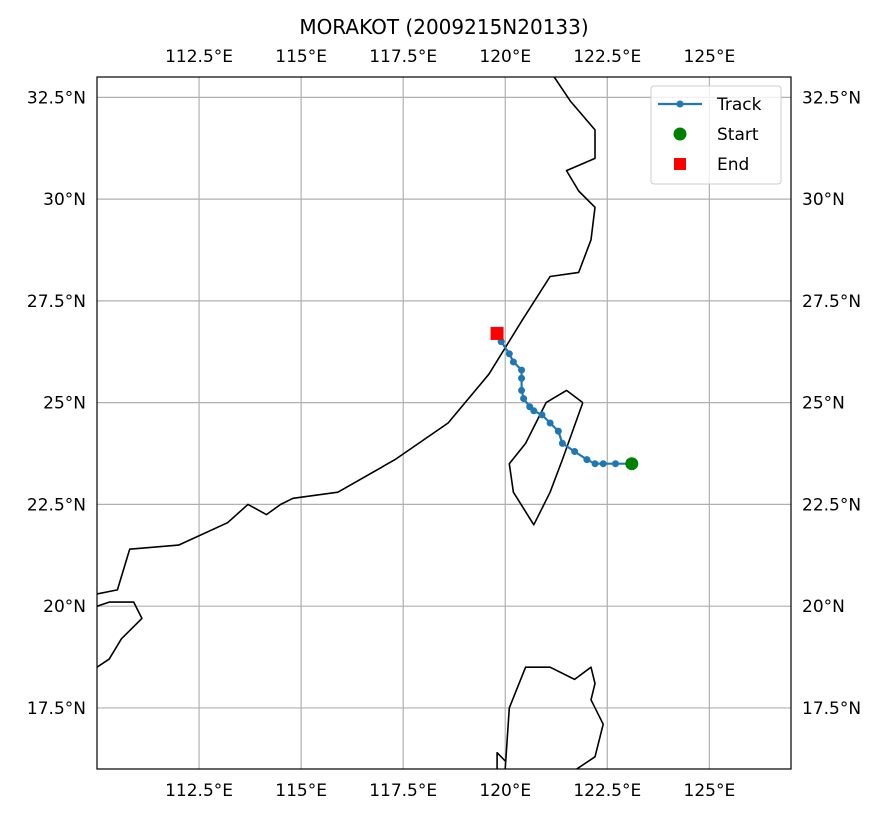 The image size is (888, 815). Describe the element at coordinates (680, 164) in the screenshot. I see `legend-end-marker` at that location.